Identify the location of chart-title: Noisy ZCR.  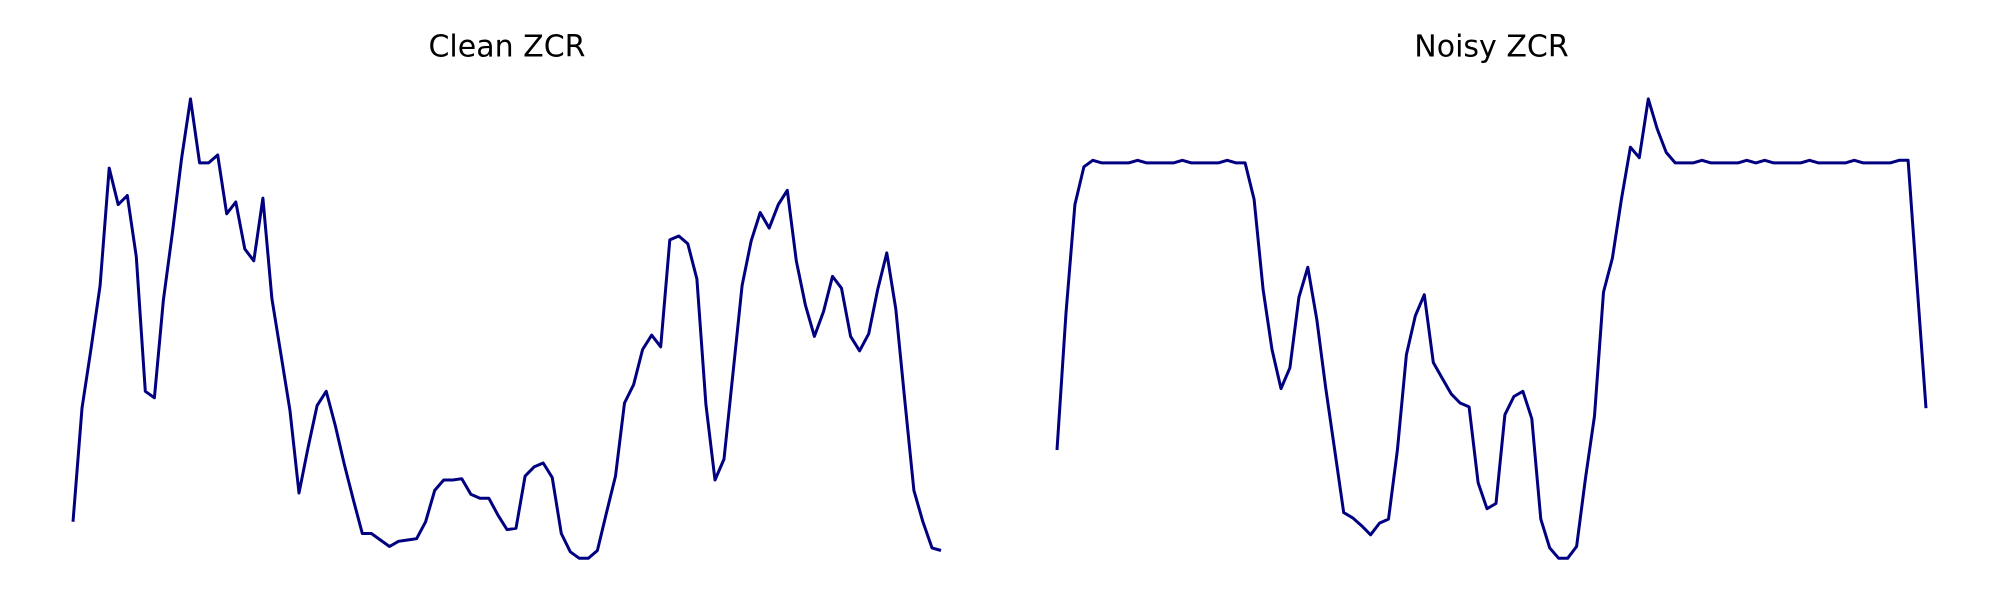
(1491, 47).